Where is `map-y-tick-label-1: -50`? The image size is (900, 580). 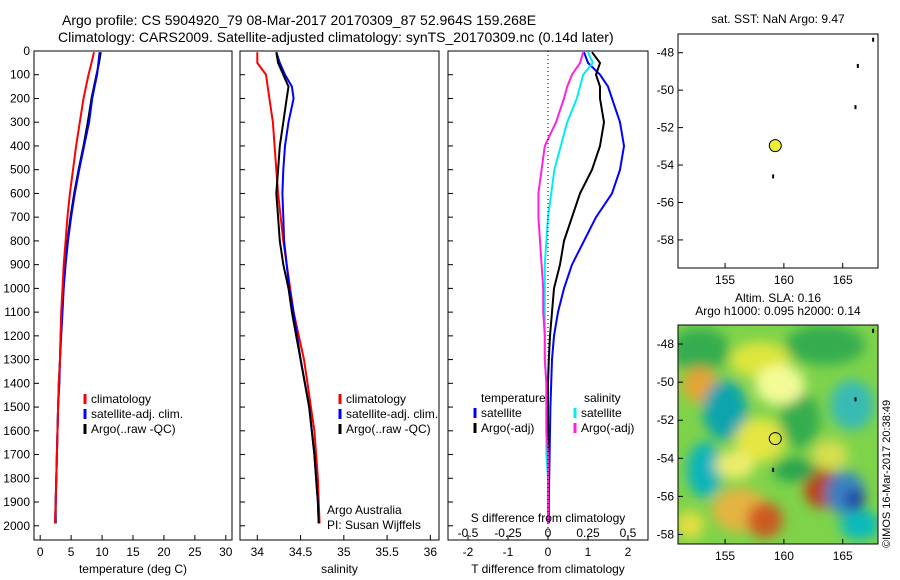
map-y-tick-label-1: -50 is located at coordinates (666, 90).